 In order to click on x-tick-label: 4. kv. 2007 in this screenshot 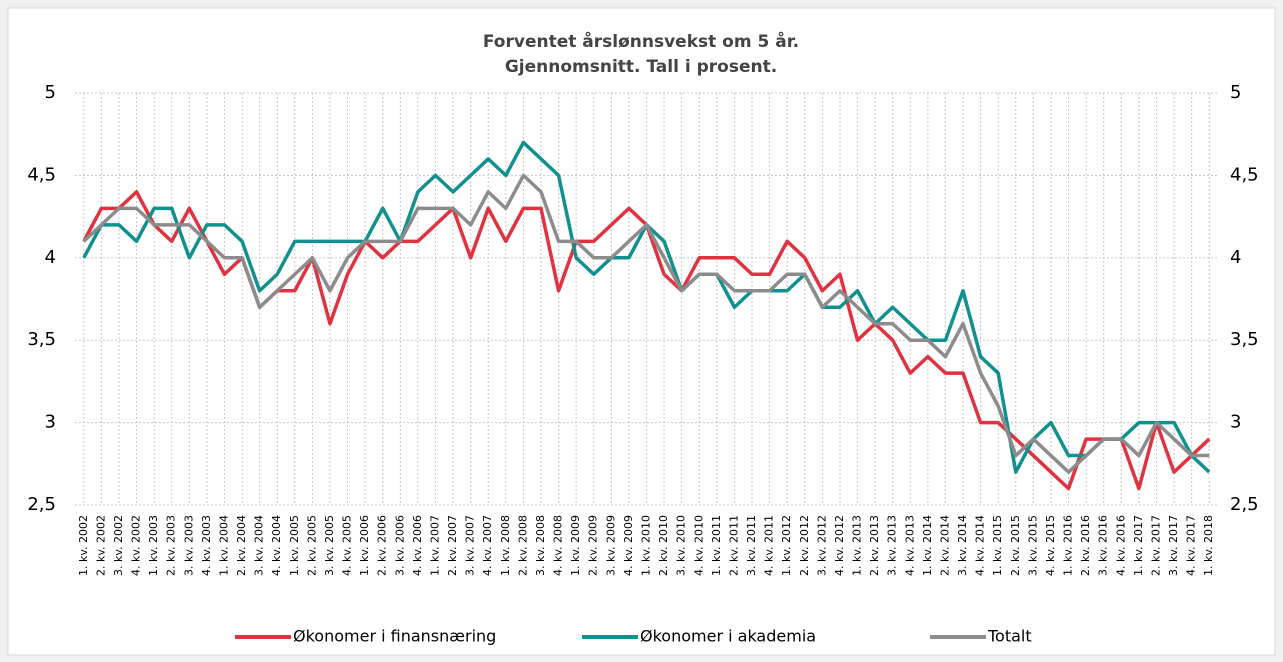, I will do `click(487, 545)`.